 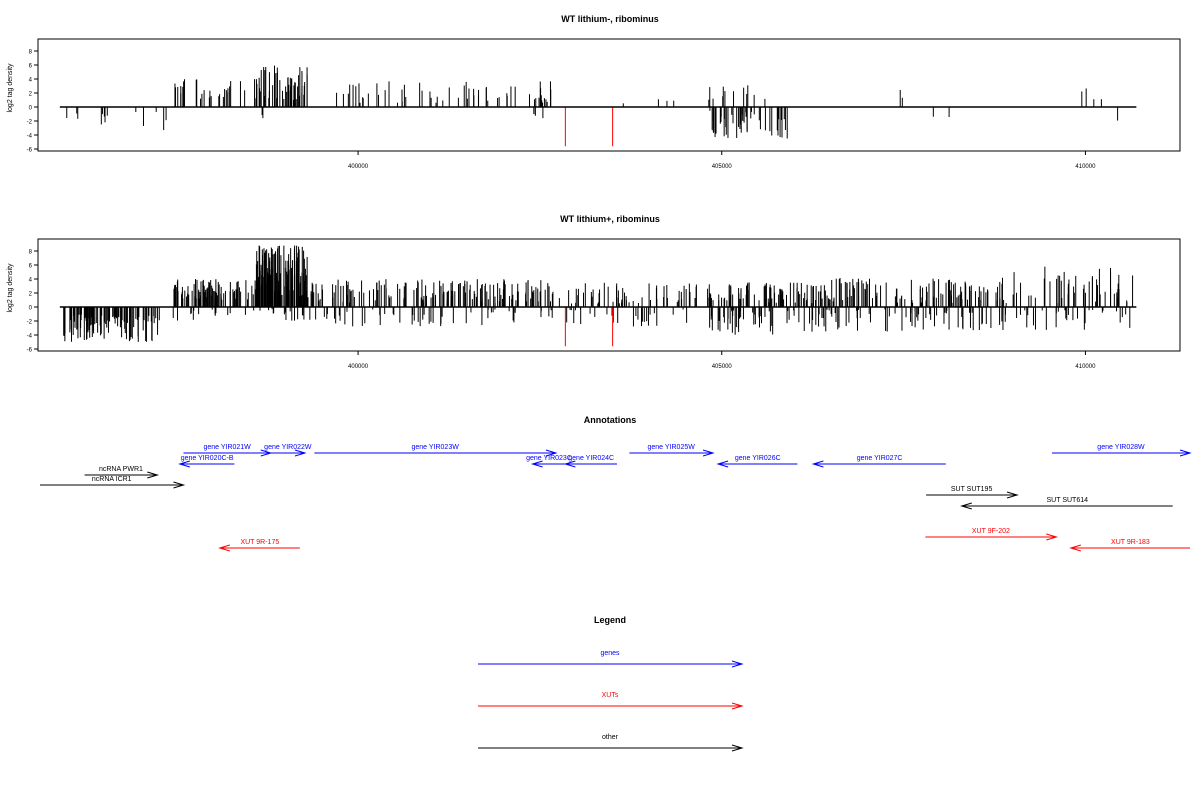 I want to click on annotation-label: ncRNA PWR1, so click(x=121, y=469).